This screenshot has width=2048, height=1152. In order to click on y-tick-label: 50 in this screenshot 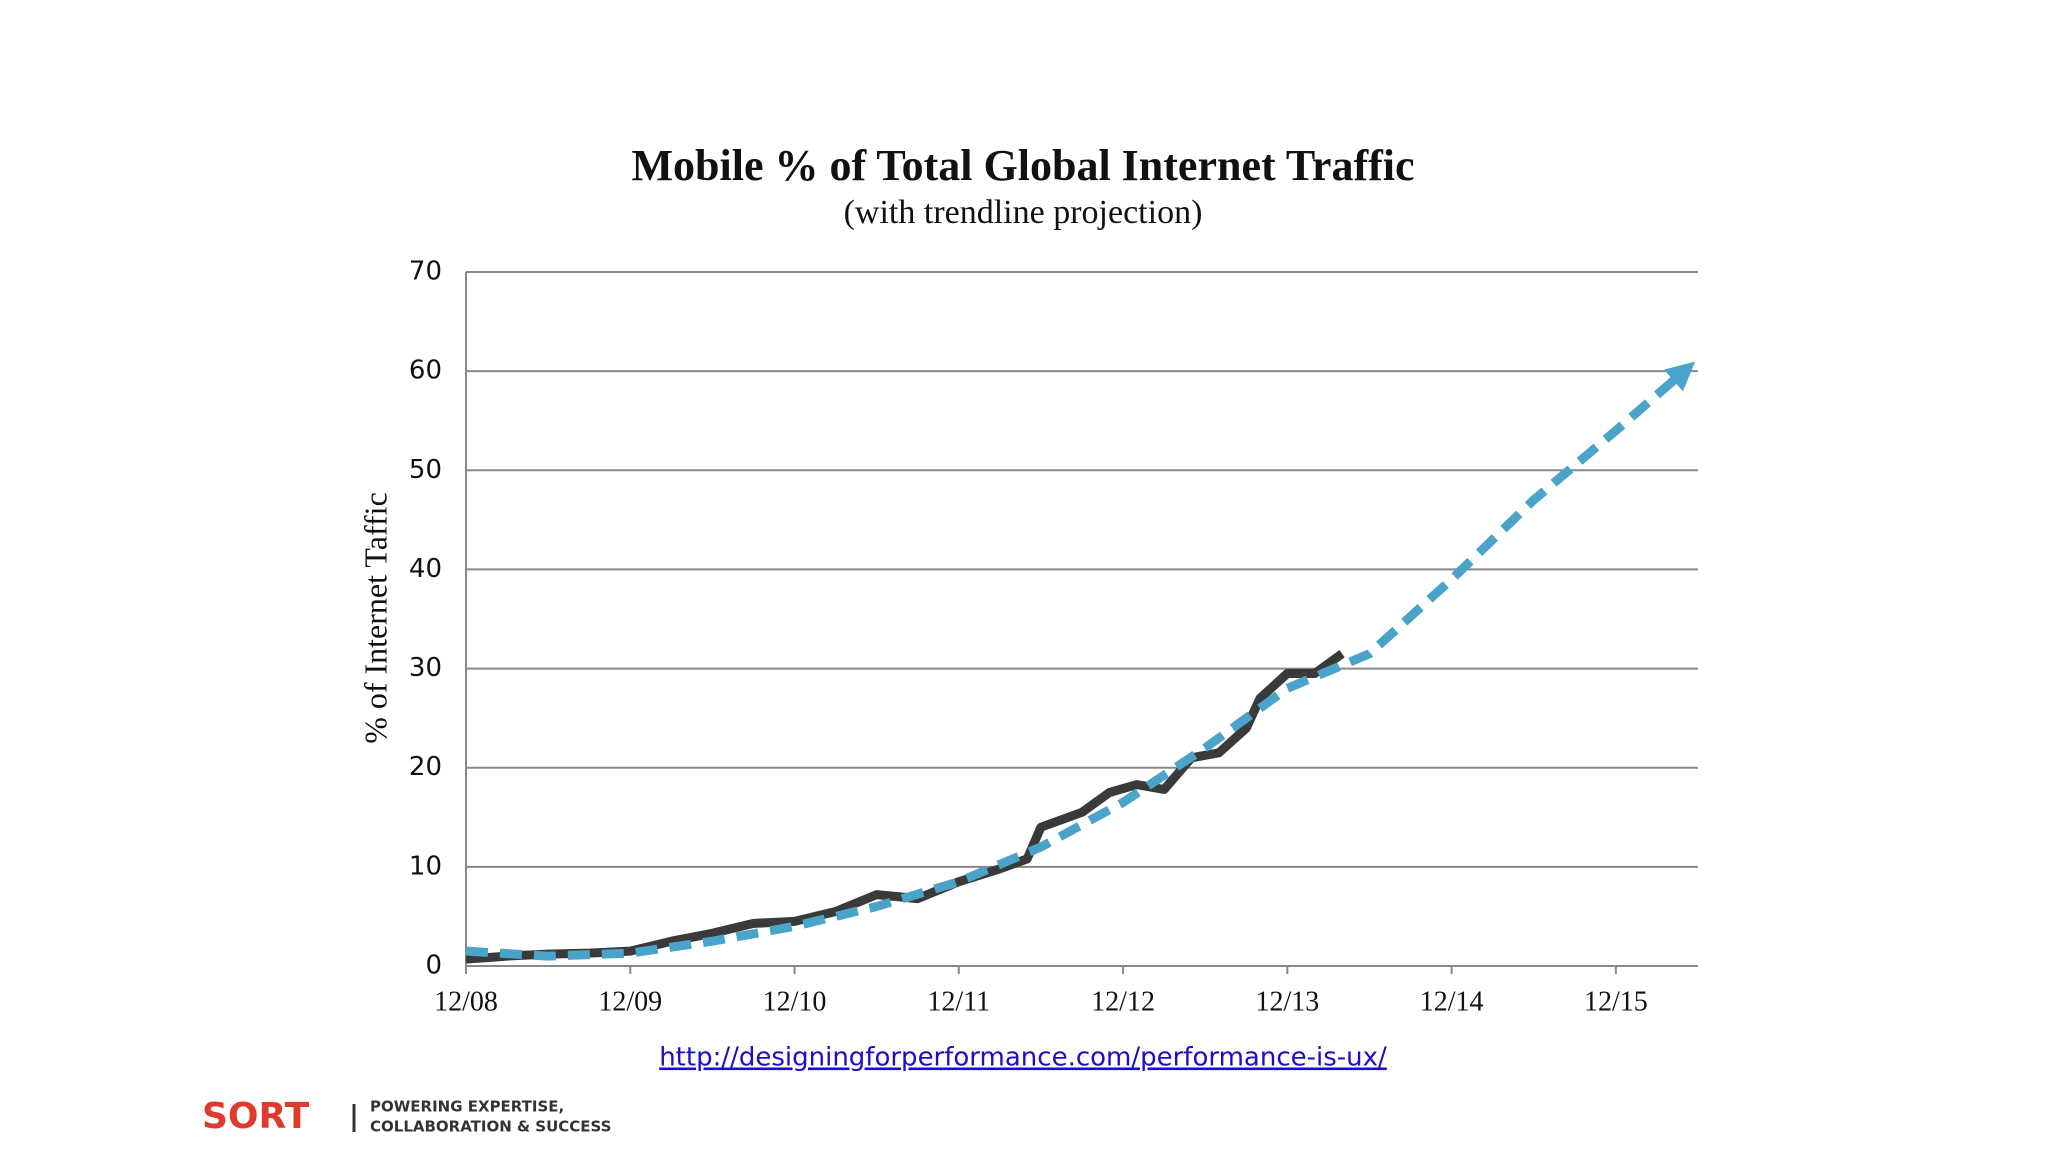, I will do `click(425, 470)`.